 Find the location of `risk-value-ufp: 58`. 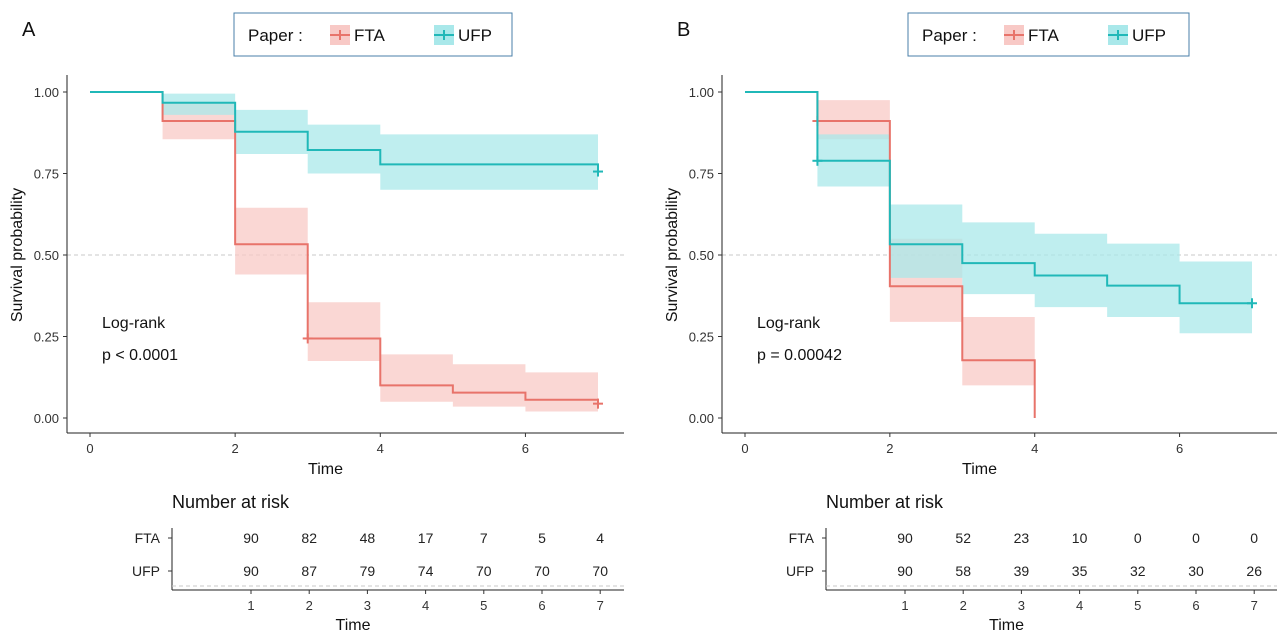

risk-value-ufp: 58 is located at coordinates (963, 571).